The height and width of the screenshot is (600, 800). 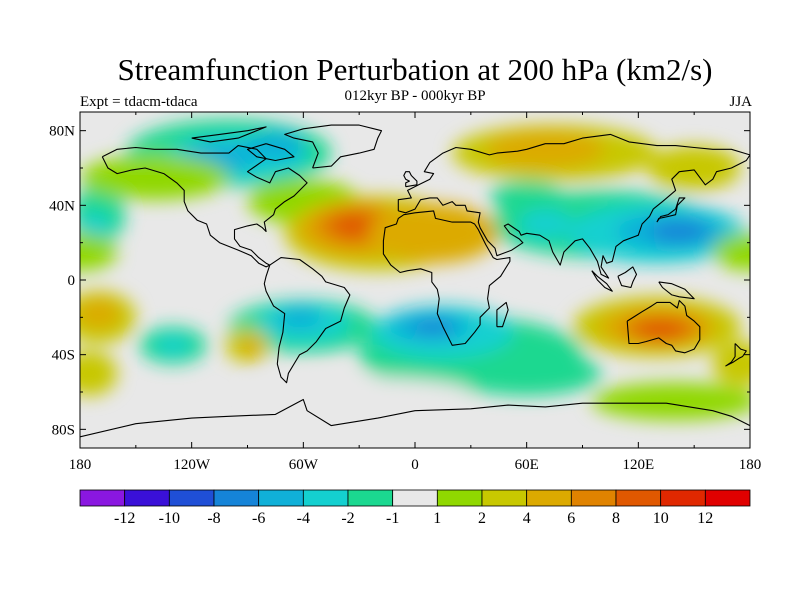 What do you see at coordinates (304, 465) in the screenshot?
I see `lon-tick-label-2: 60W` at bounding box center [304, 465].